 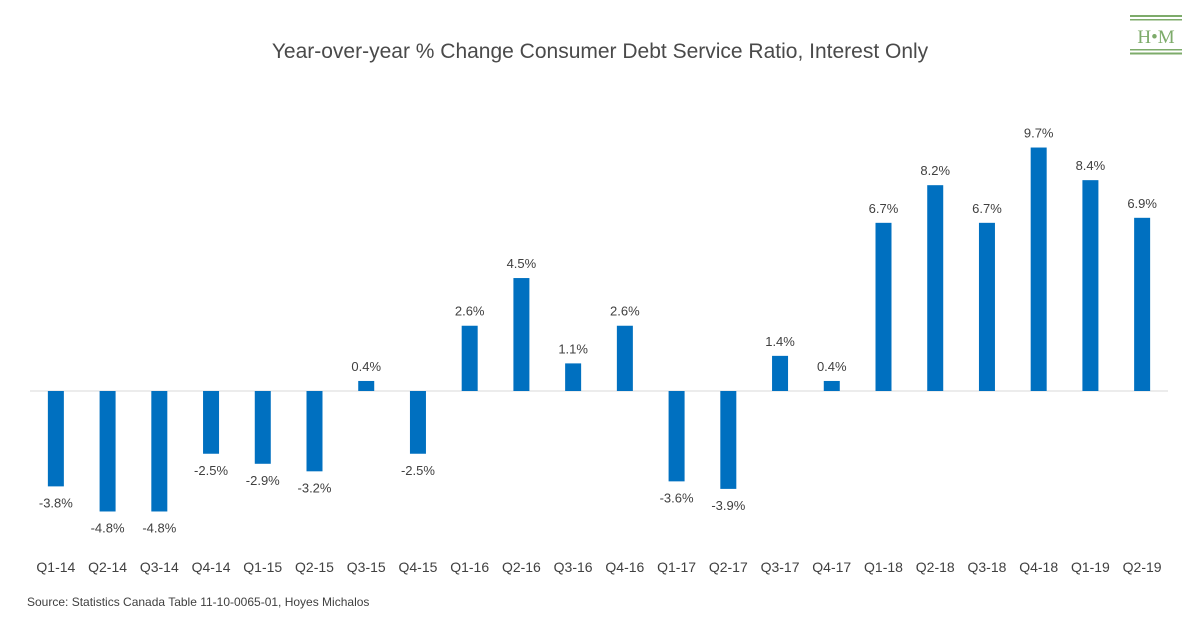 What do you see at coordinates (55, 567) in the screenshot?
I see `x-tick-label-Q1-14: Q1-14` at bounding box center [55, 567].